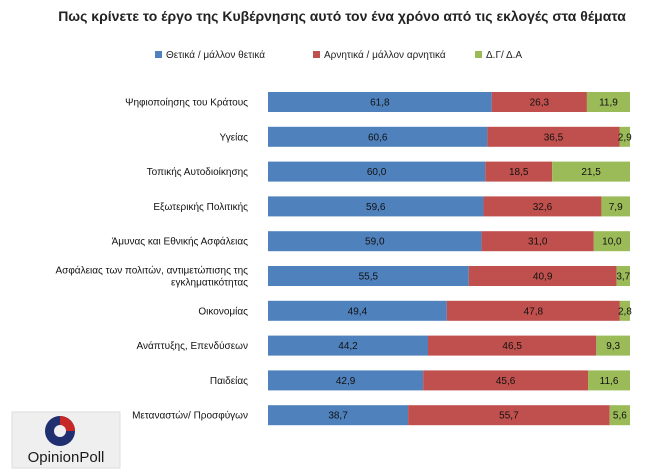  I want to click on value-label-3-1: 32,6, so click(543, 207).